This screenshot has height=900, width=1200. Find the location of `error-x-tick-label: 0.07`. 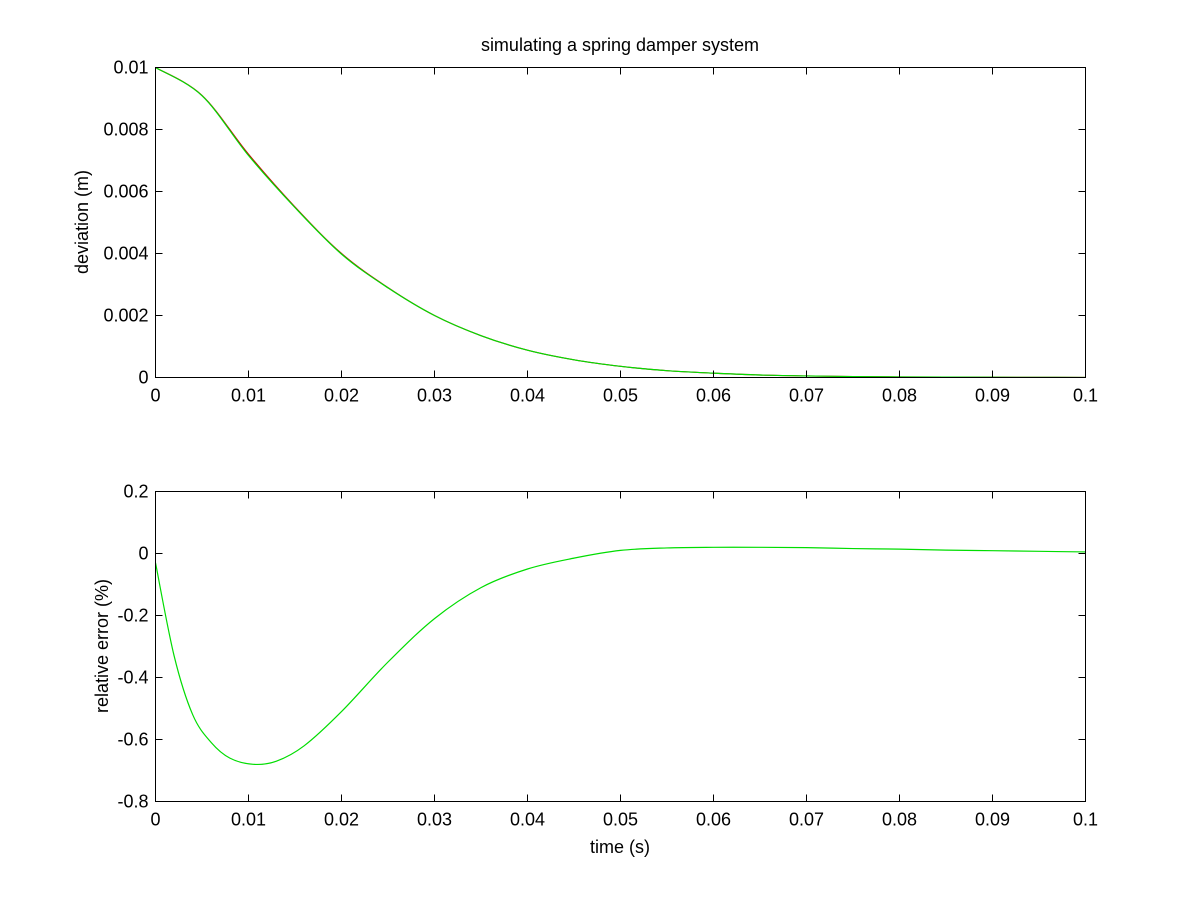

error-x-tick-label: 0.07 is located at coordinates (806, 820).